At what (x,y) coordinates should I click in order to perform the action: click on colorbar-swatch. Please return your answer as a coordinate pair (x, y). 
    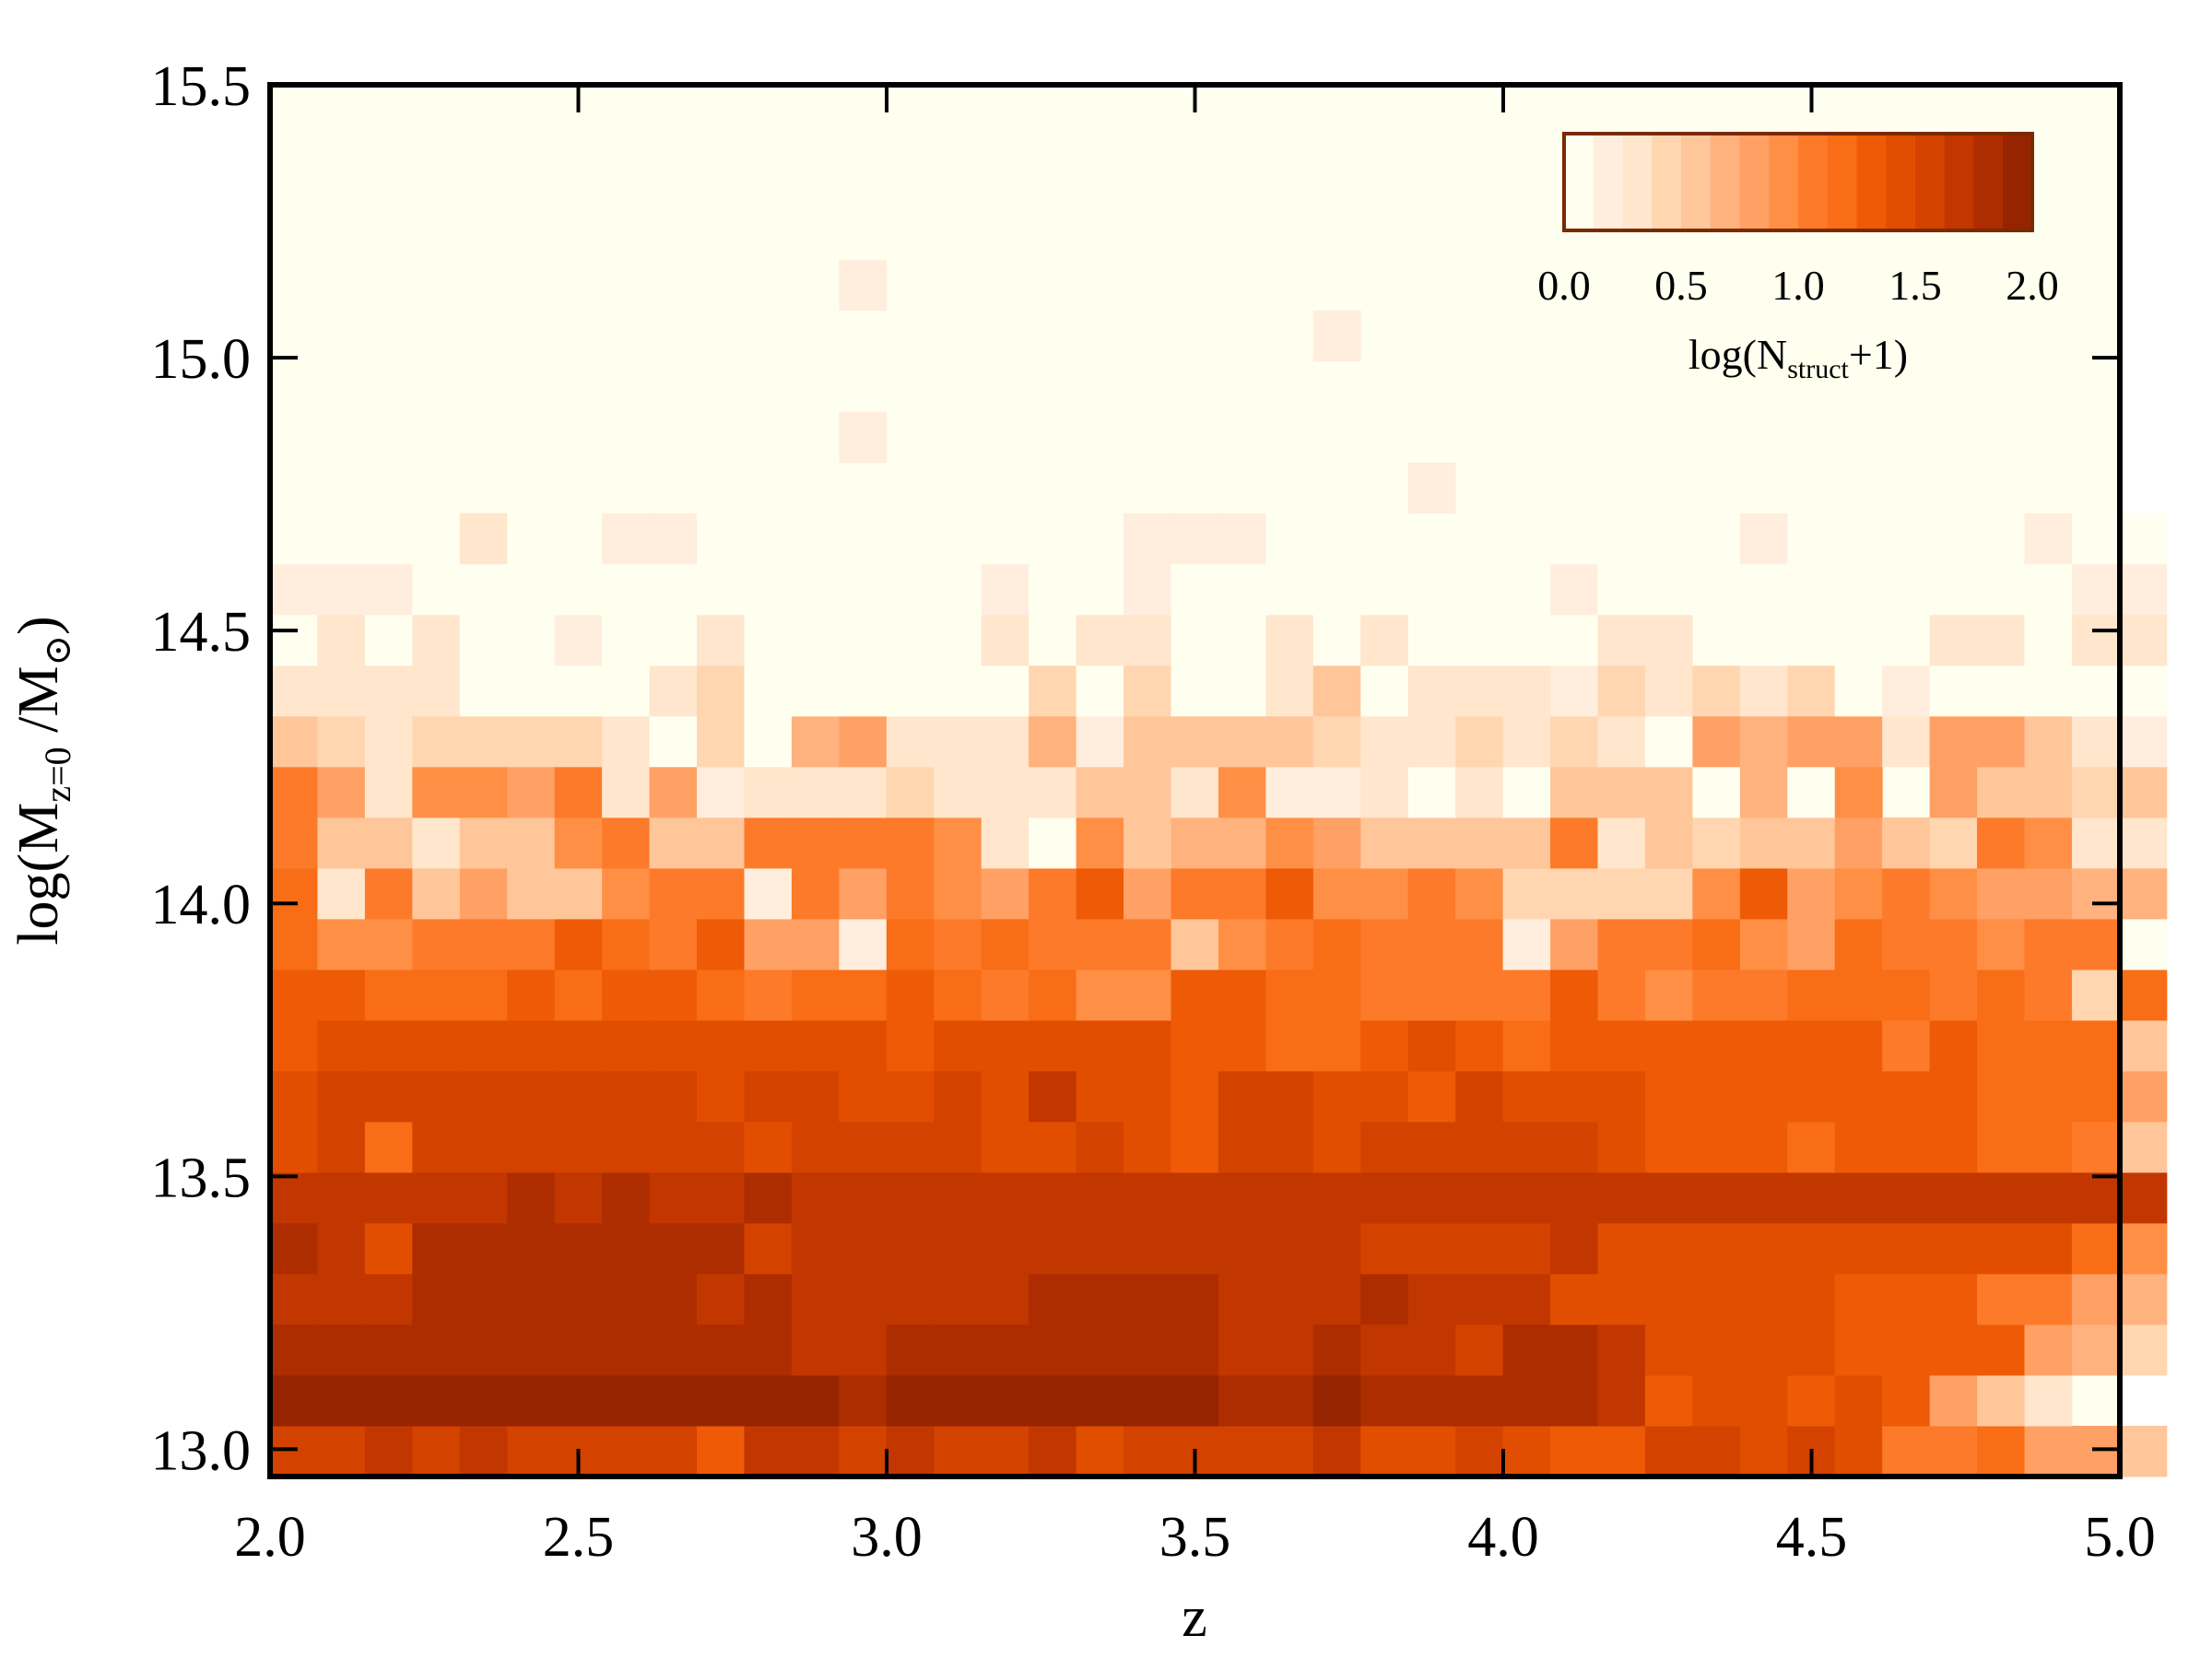
    Looking at the image, I should click on (1930, 182).